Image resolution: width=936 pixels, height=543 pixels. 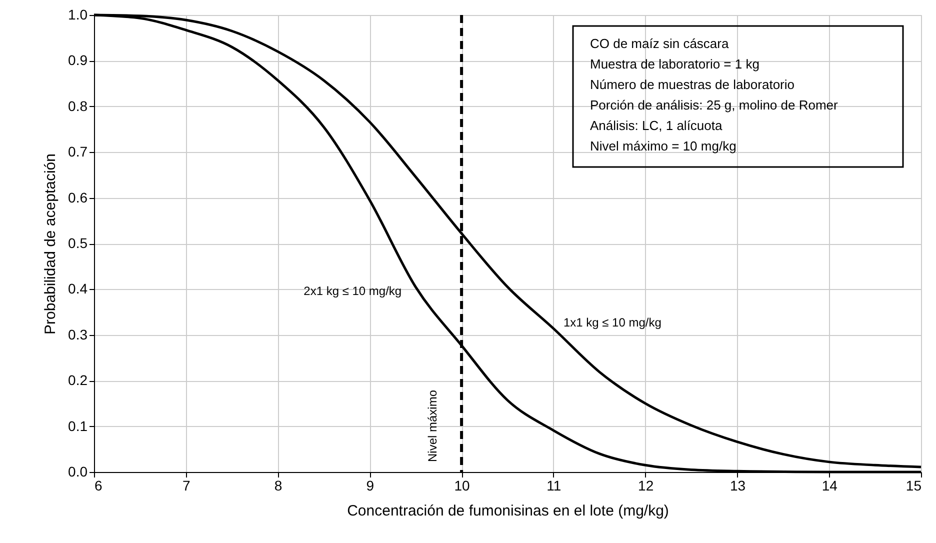 What do you see at coordinates (78, 426) in the screenshot?
I see `y-tick-label: 0.1` at bounding box center [78, 426].